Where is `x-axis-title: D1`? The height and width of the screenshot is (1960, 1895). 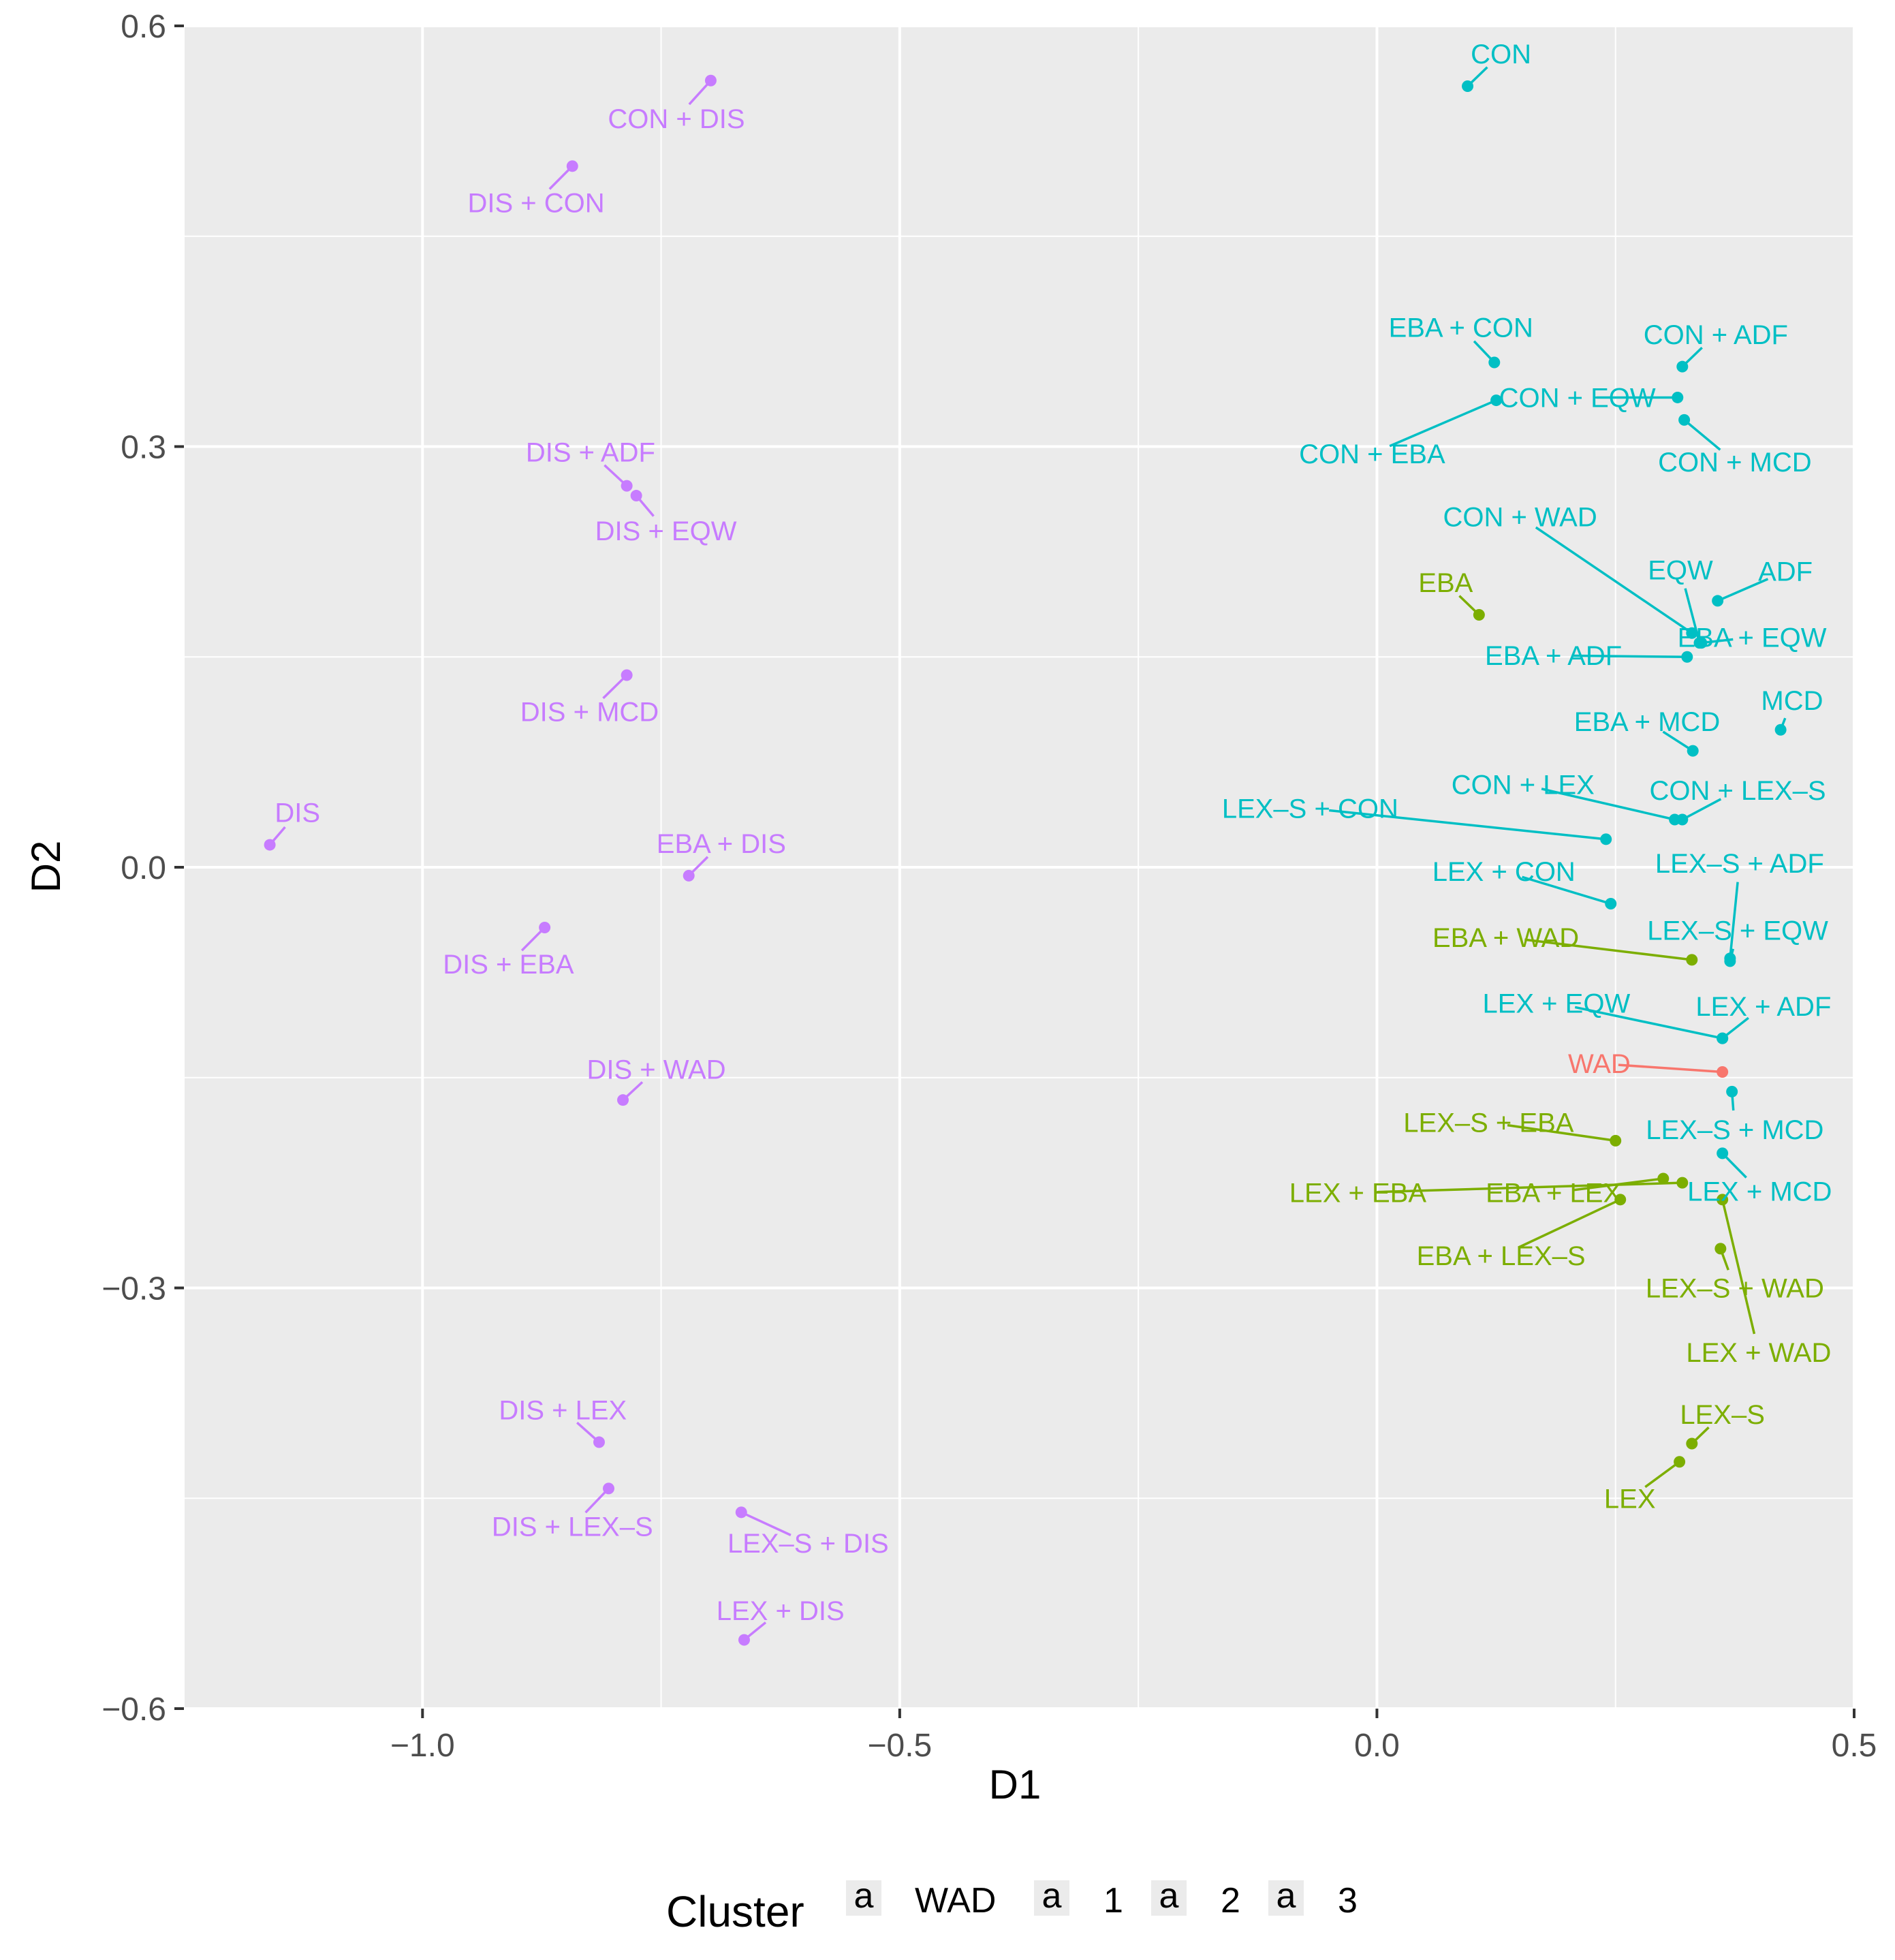
x-axis-title: D1 is located at coordinates (1015, 1784).